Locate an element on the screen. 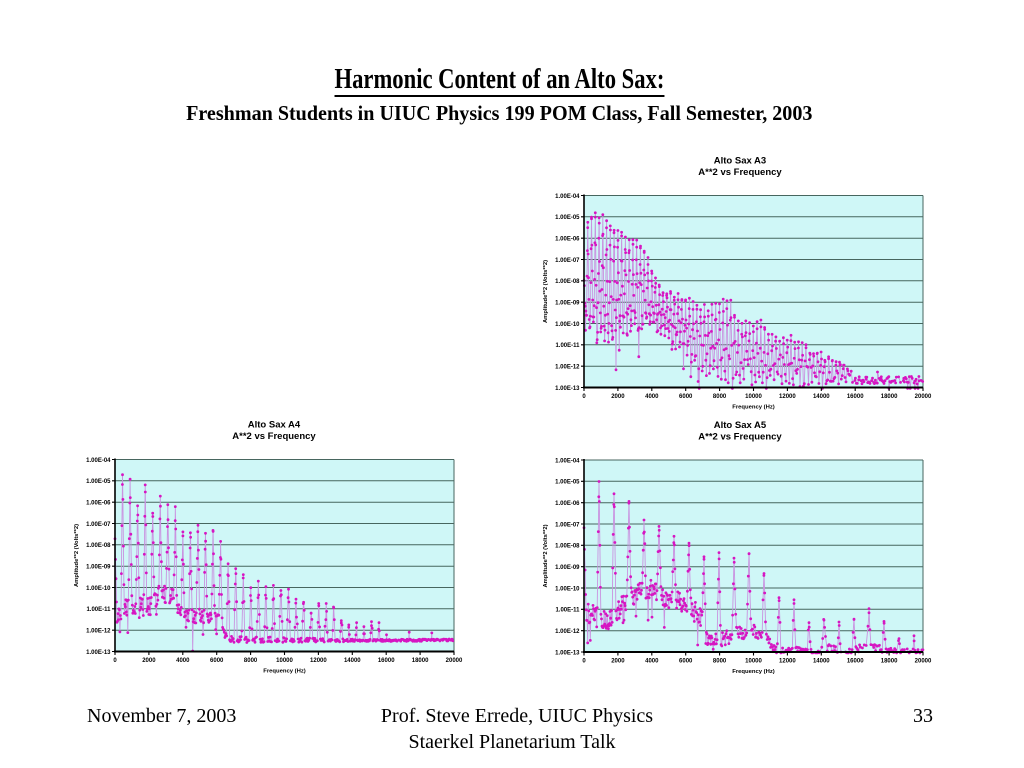 Image resolution: width=1024 pixels, height=768 pixels. svg-text: Alto Sax A3 is located at coordinates (740, 160).